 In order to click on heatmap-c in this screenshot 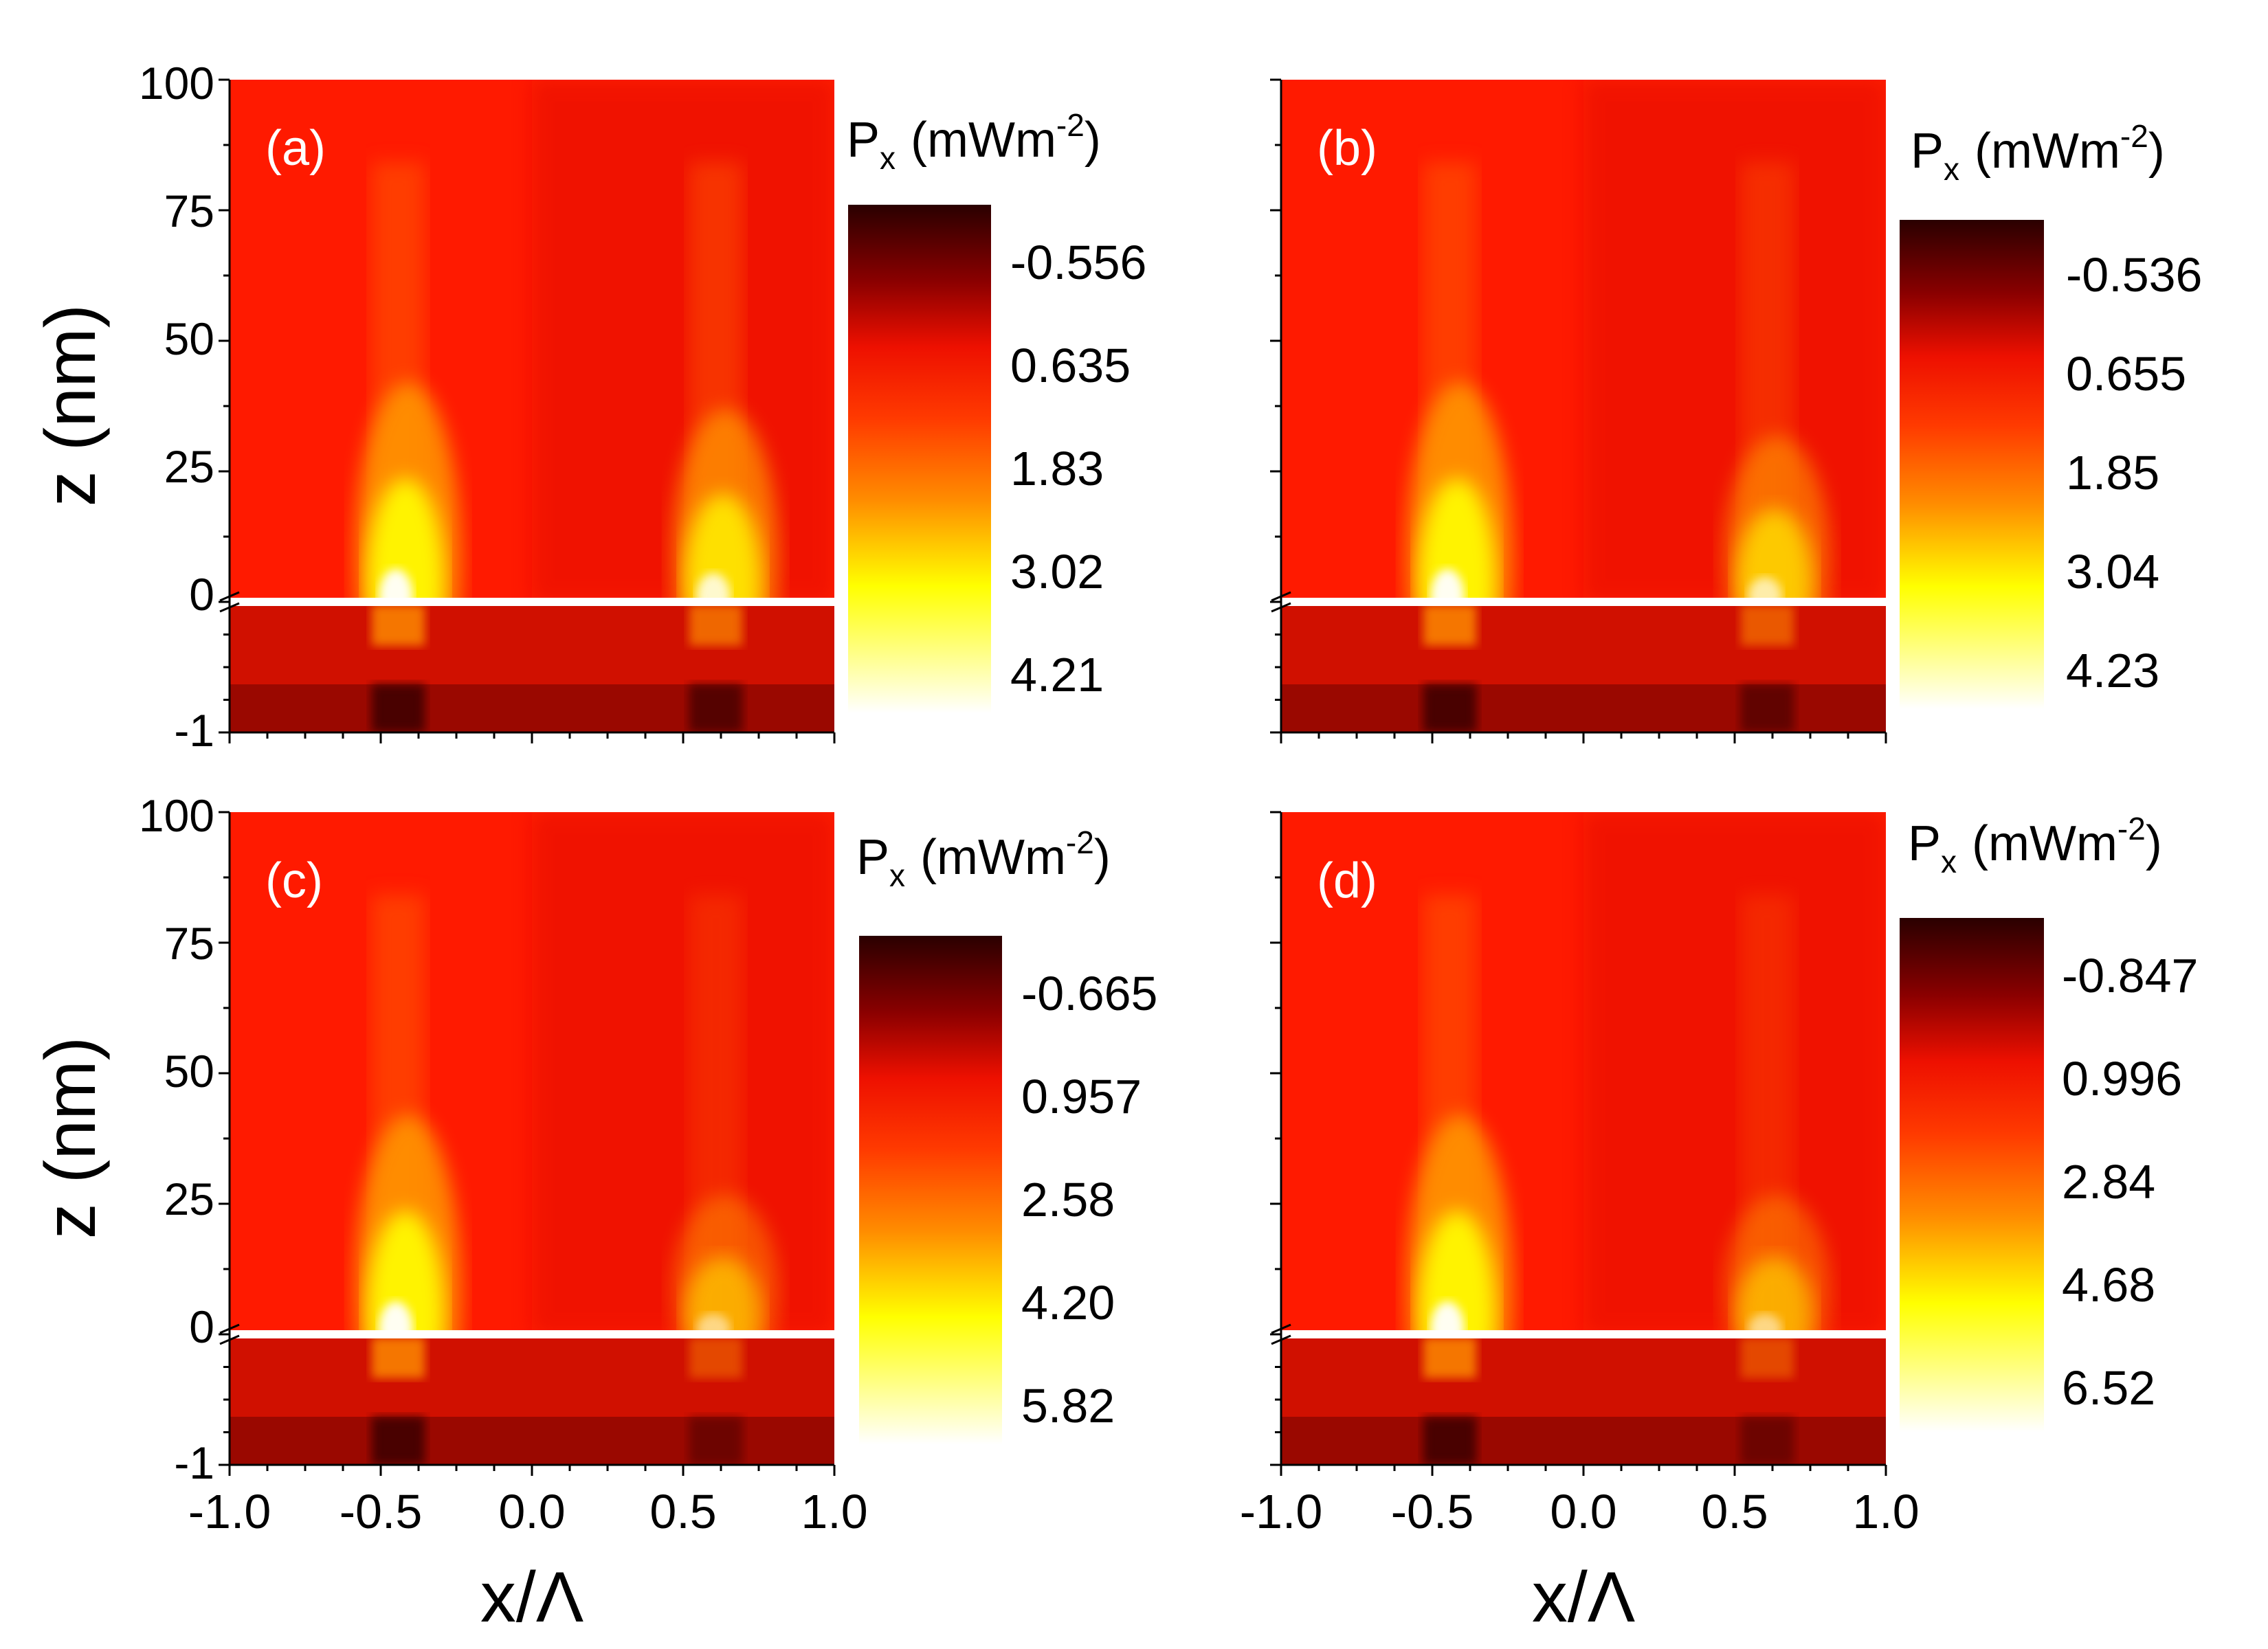, I will do `click(532, 1138)`.